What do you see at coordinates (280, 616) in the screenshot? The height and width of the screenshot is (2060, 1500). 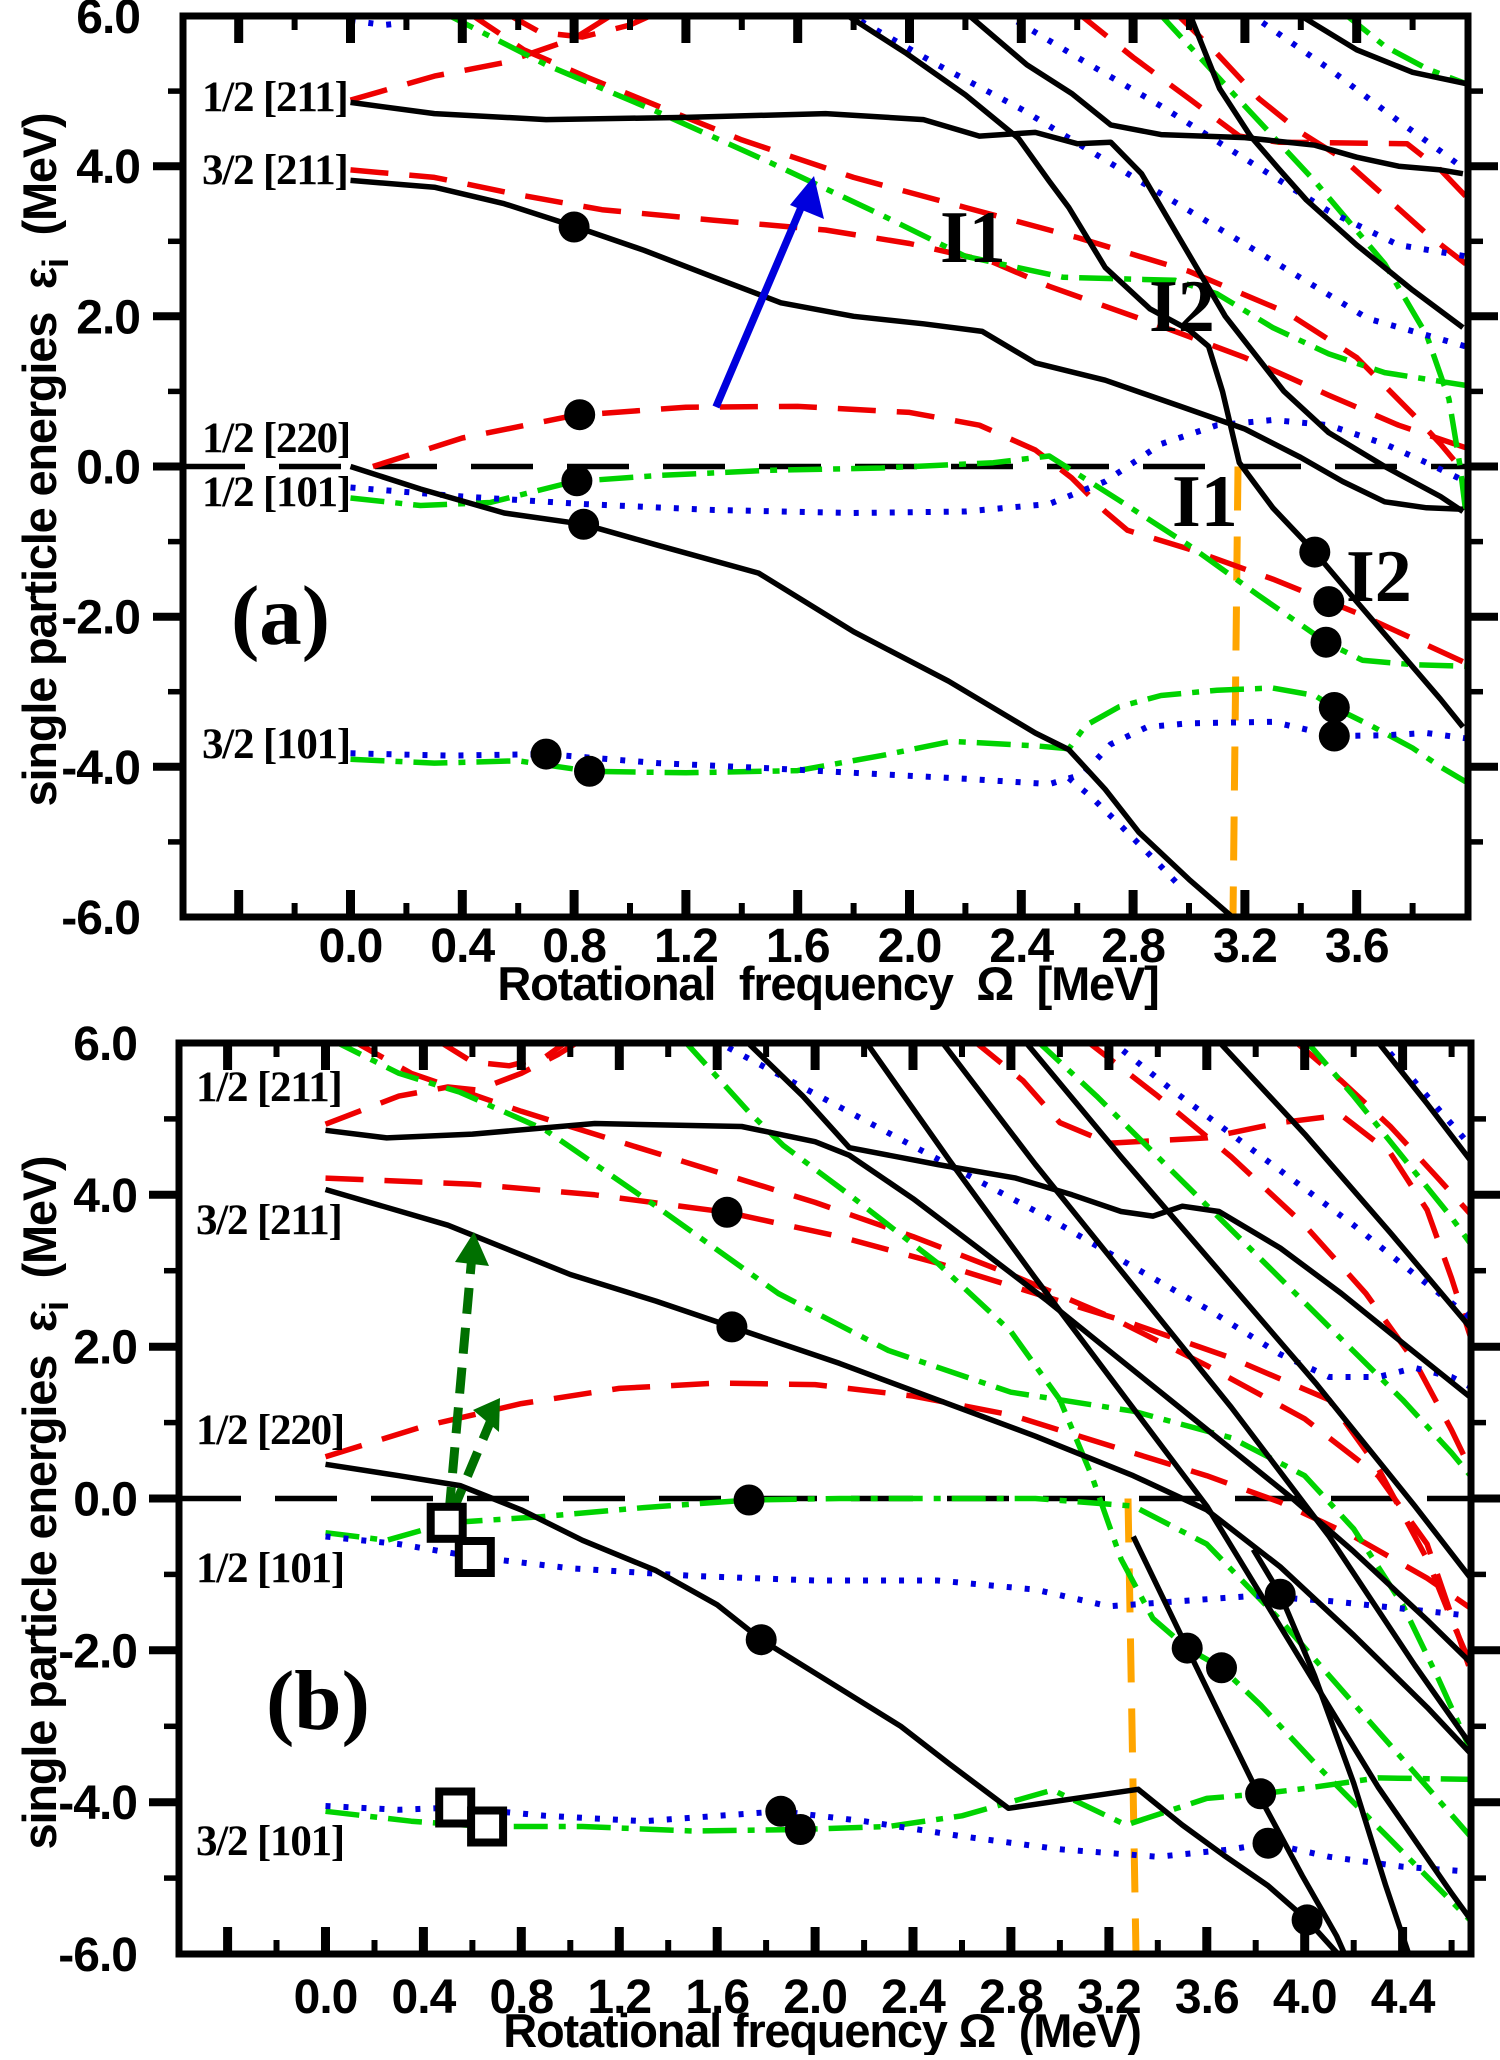 I see `svg-text: (a)` at bounding box center [280, 616].